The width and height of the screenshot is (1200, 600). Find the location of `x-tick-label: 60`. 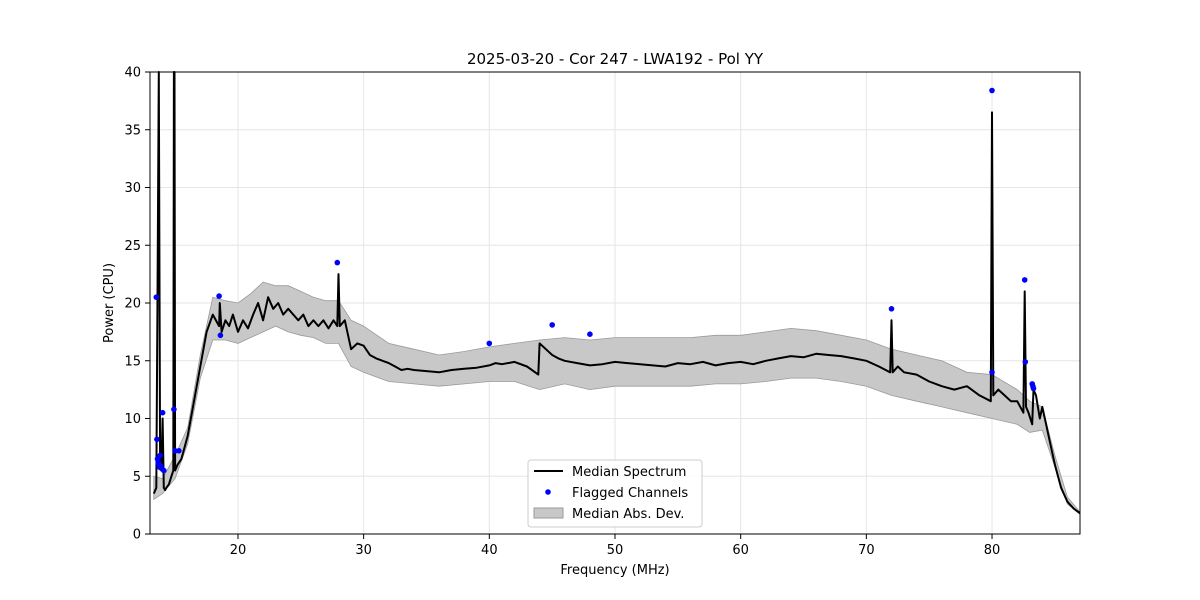

x-tick-label: 60 is located at coordinates (740, 550).